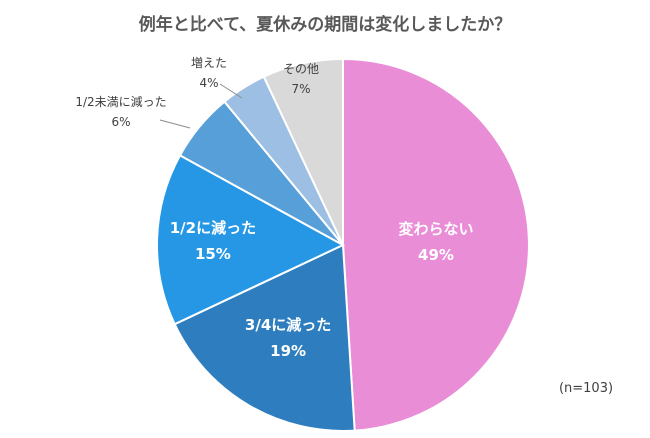 This screenshot has height=438, width=650. Describe the element at coordinates (231, 91) in the screenshot. I see `leader-line-increased` at that location.